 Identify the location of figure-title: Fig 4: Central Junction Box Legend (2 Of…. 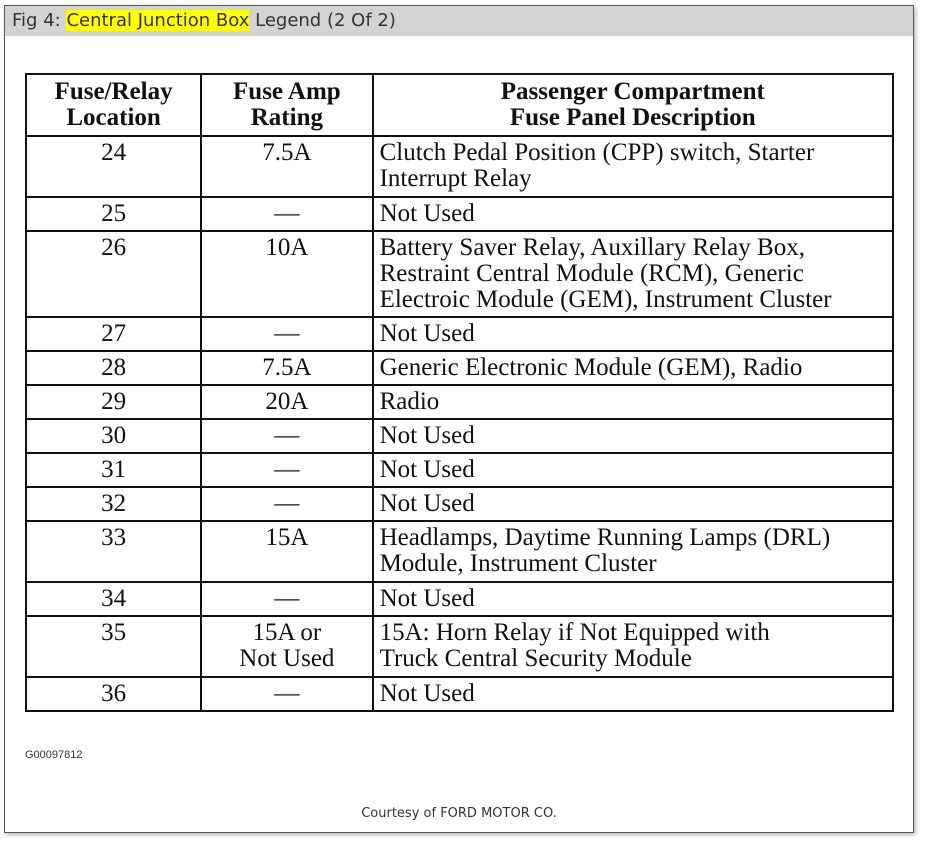
(459, 21).